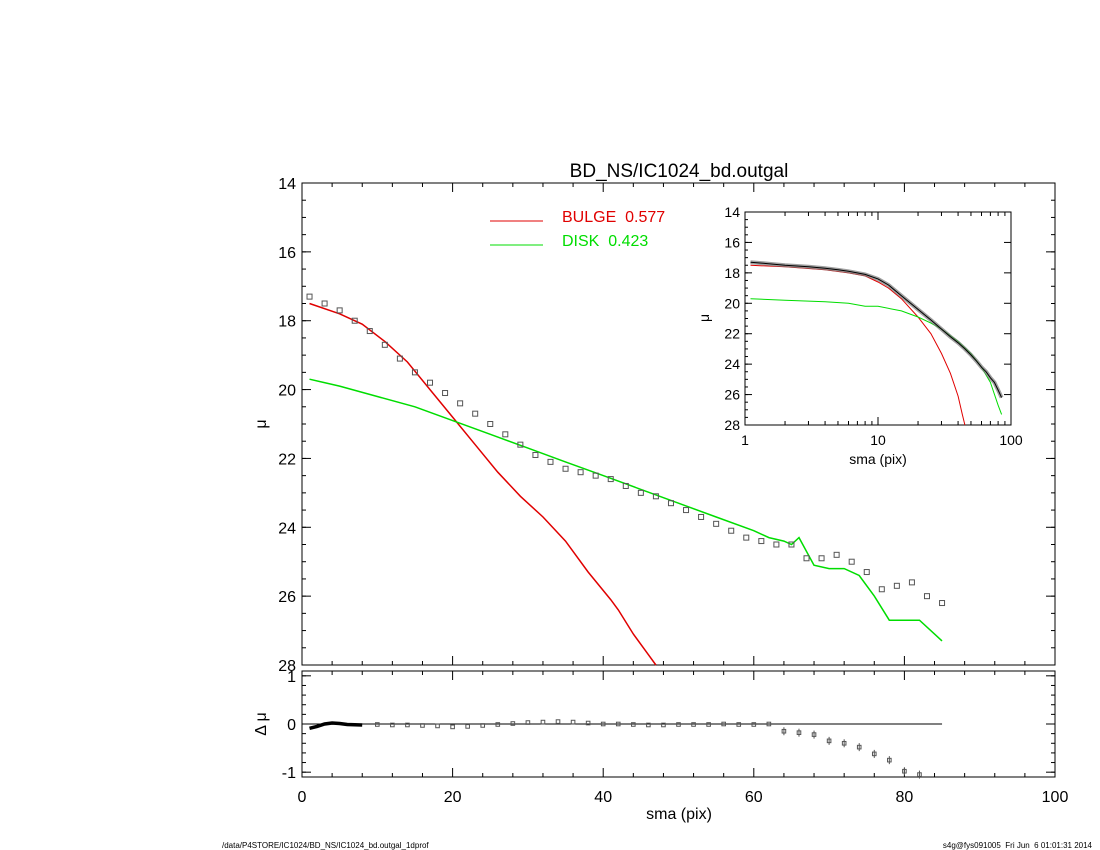  Describe the element at coordinates (287, 253) in the screenshot. I see `main-y-tick-label: 16` at that location.